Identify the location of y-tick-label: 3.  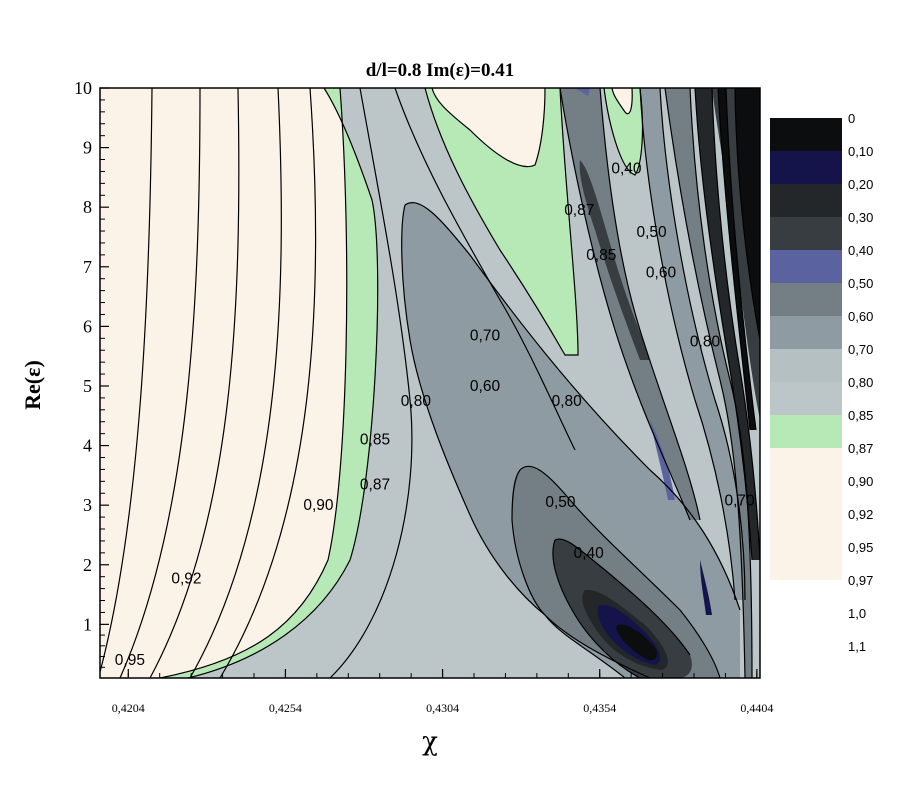
(87, 505).